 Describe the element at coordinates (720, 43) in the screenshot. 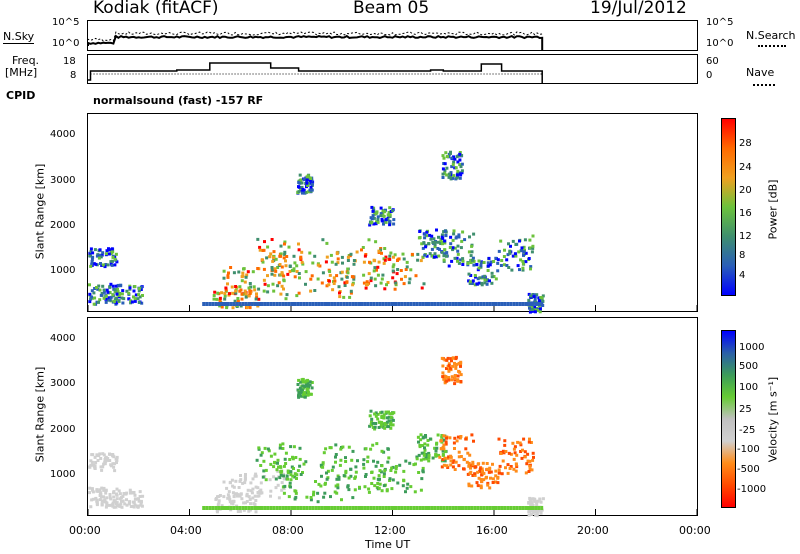

I see `nsearch-tick-bottom: 10^0` at that location.